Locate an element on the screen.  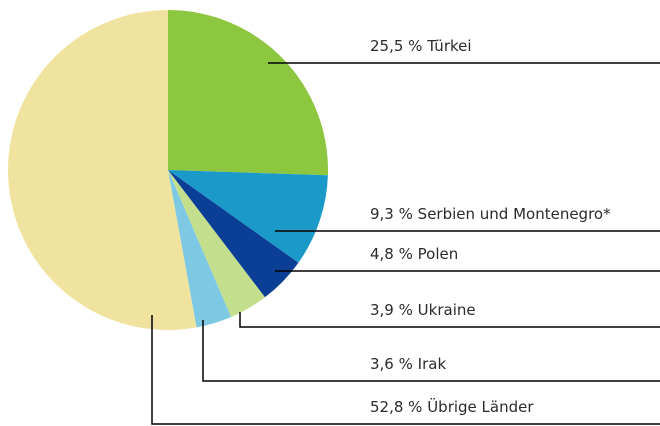
slice-label: 25,5 % Türkei is located at coordinates (421, 46).